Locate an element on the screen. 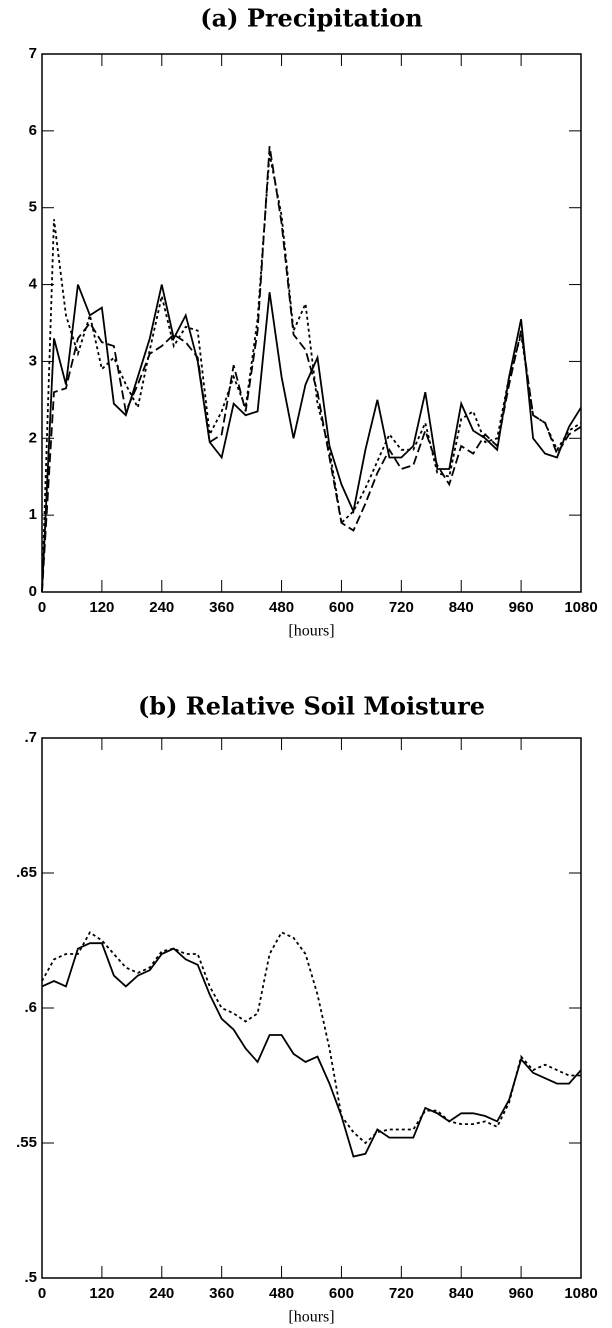 The height and width of the screenshot is (1328, 612). chart-title: (a) Precipitation is located at coordinates (311, 18).